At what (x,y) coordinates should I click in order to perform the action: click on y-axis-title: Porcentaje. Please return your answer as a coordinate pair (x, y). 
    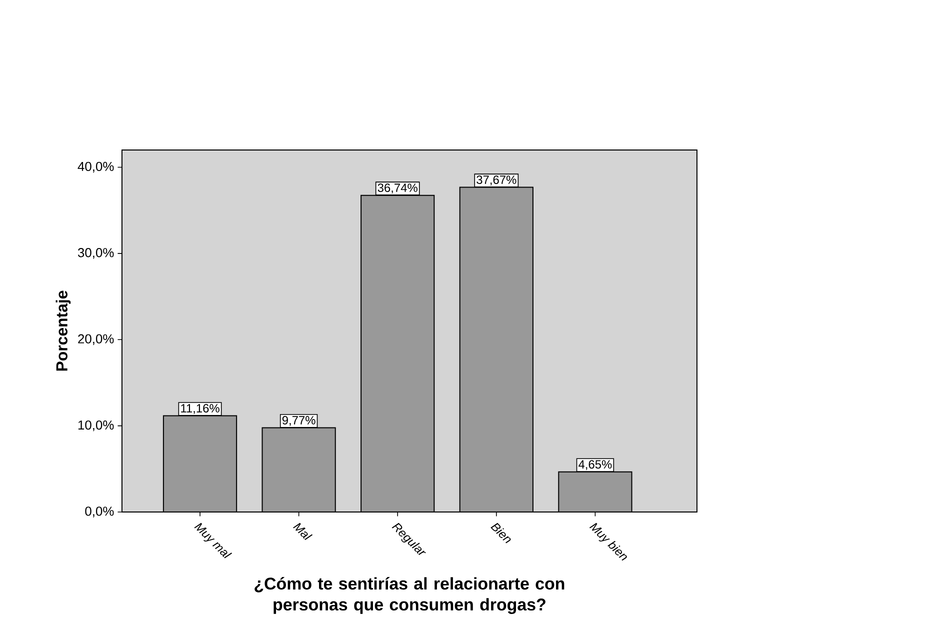
    Looking at the image, I should click on (63, 330).